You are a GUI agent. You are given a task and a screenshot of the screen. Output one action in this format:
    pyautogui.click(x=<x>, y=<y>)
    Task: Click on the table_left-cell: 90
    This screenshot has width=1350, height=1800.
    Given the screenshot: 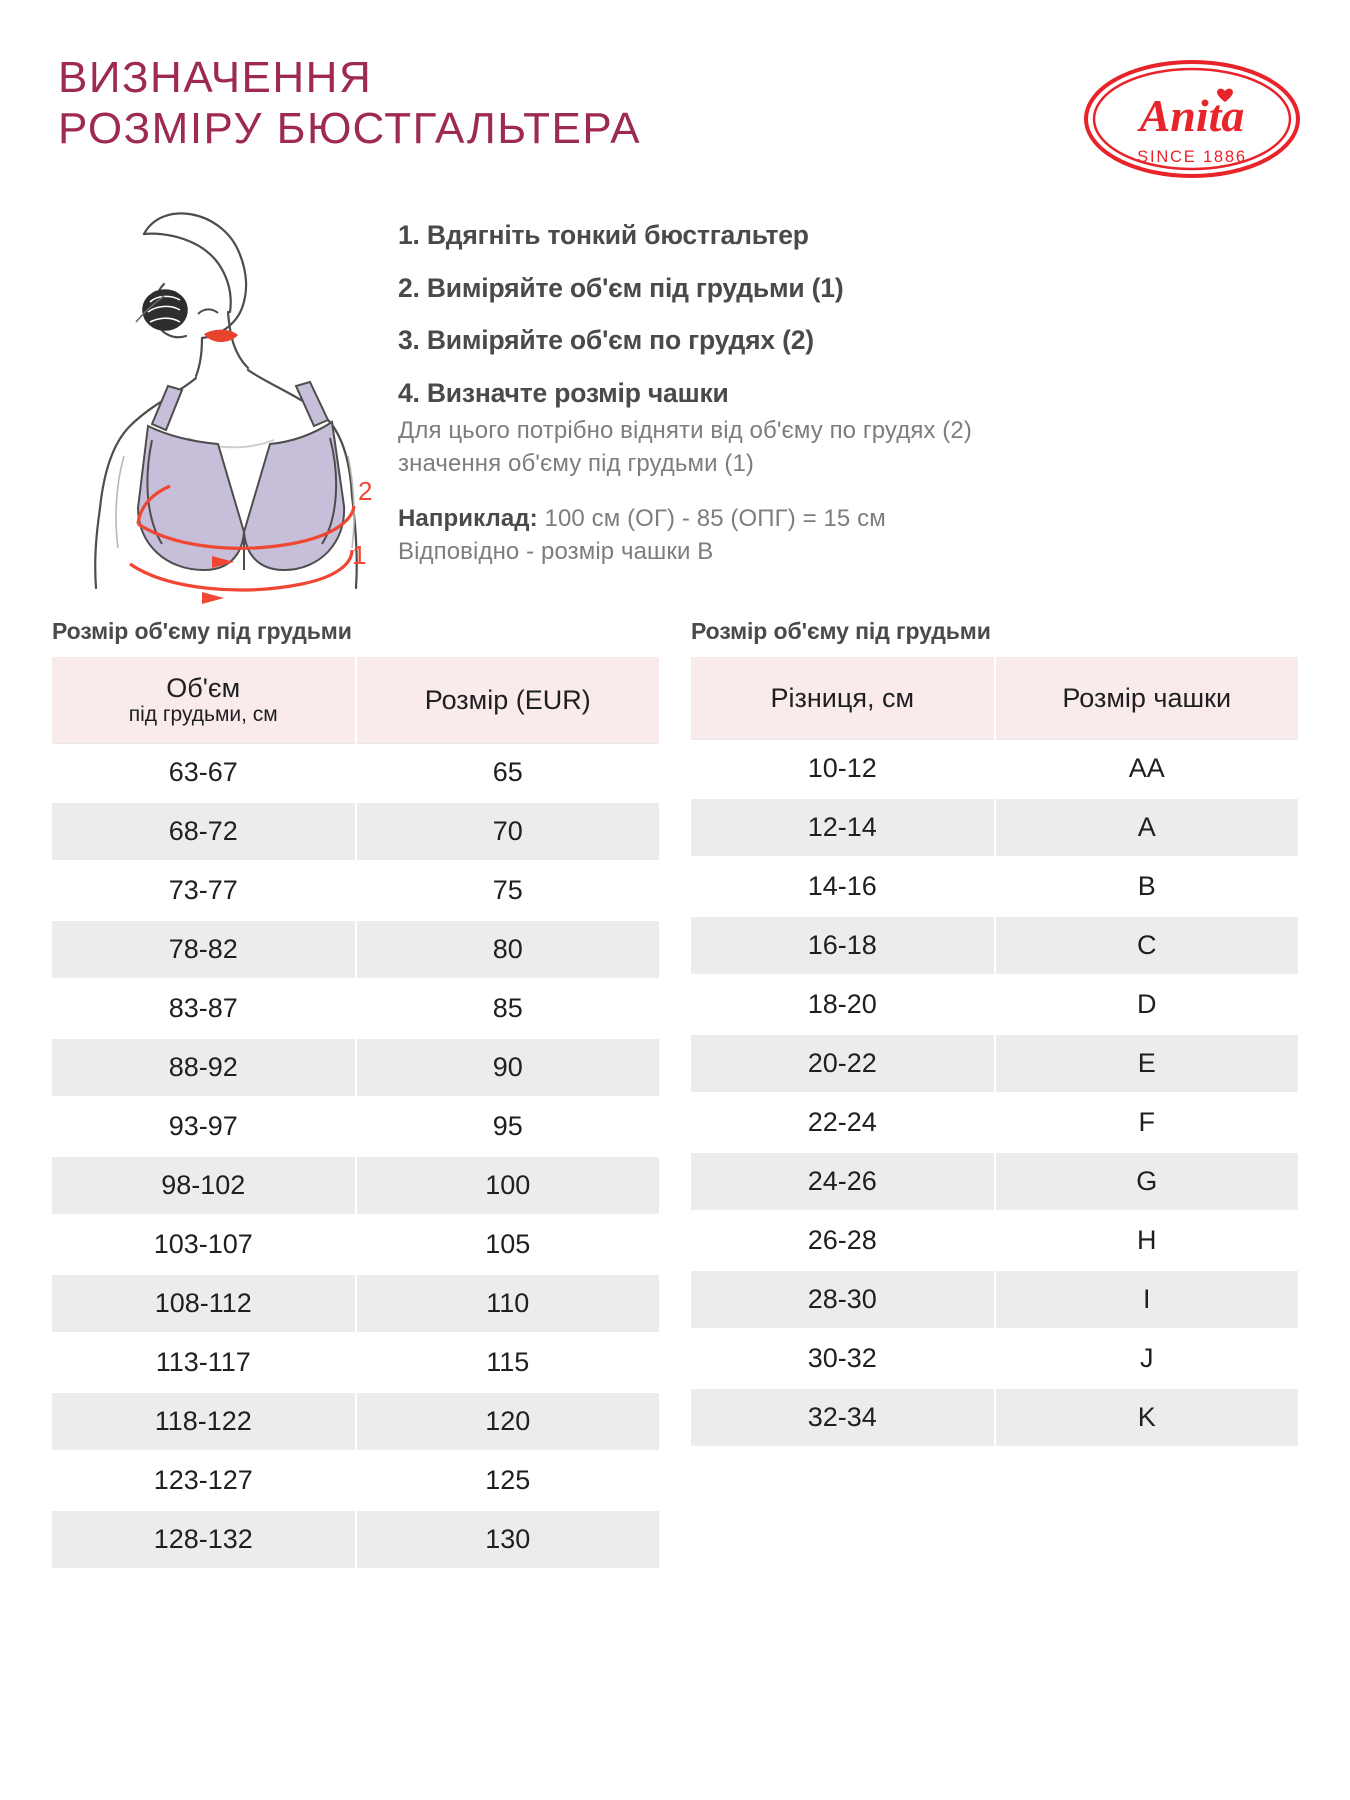 What is the action you would take?
    pyautogui.click(x=507, y=1067)
    